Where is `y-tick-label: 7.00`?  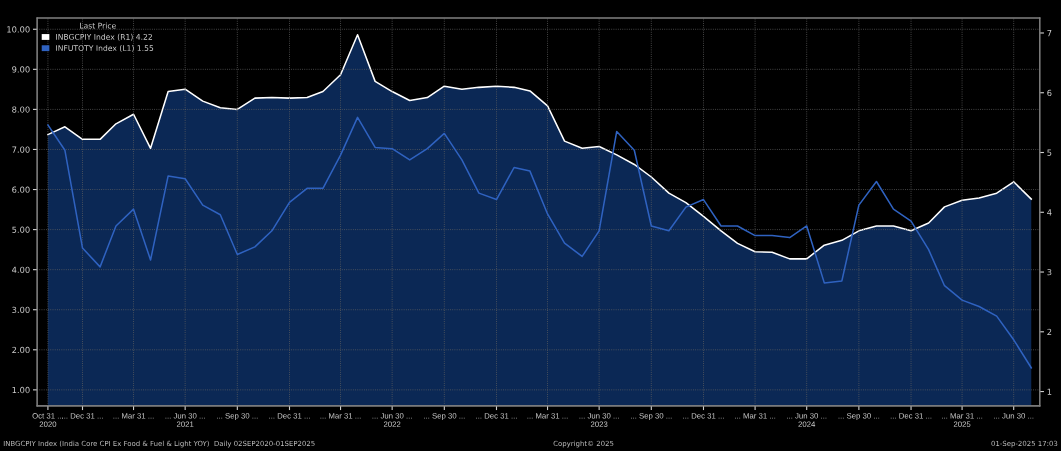 y-tick-label: 7.00 is located at coordinates (21, 149).